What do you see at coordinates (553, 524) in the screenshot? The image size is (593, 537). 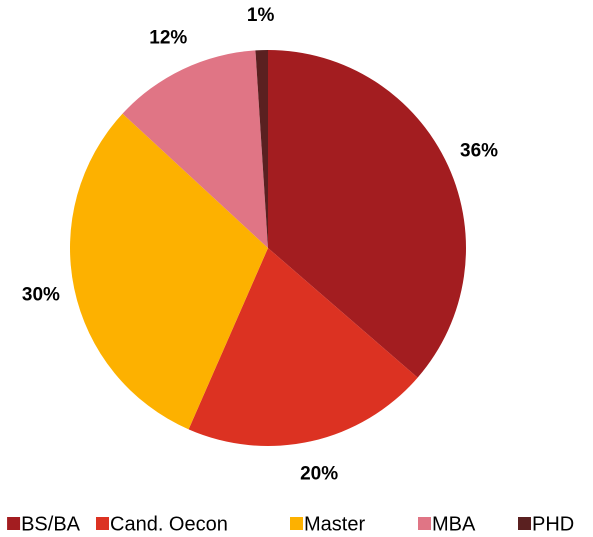 I see `legend-label: PHD` at bounding box center [553, 524].